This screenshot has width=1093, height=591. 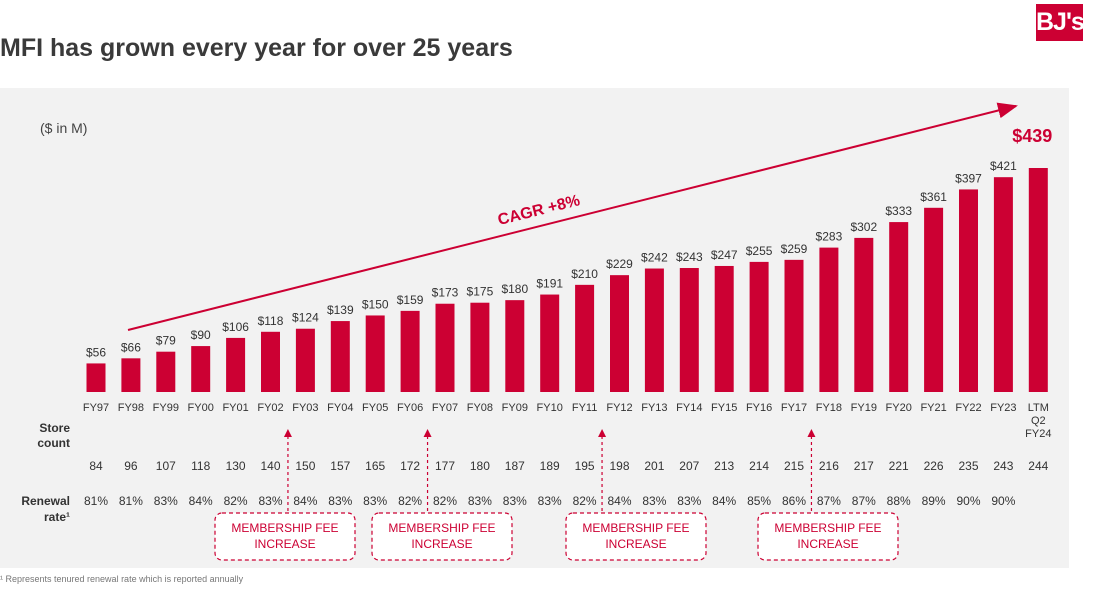 I want to click on renewal-row-label: rate¹, so click(x=57, y=517).